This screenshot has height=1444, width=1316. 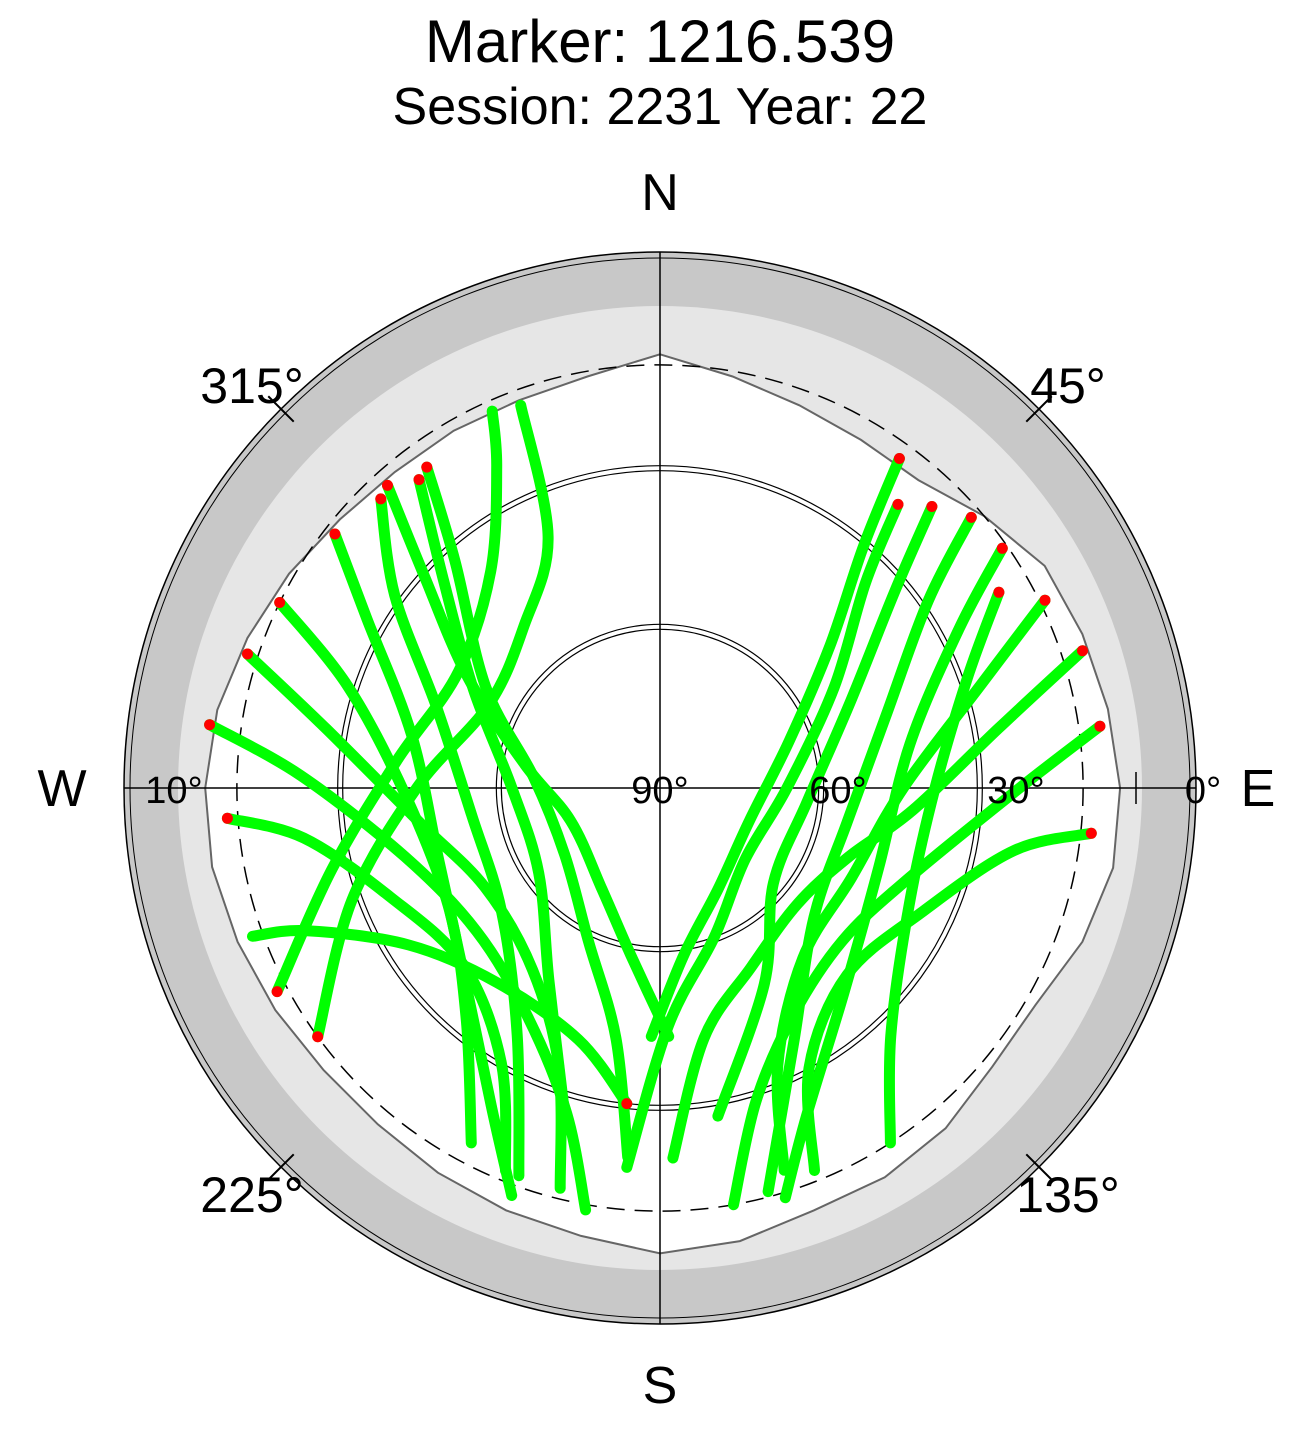 I want to click on chart-subtitle: Session: 2231 Year: 22, so click(x=660, y=107).